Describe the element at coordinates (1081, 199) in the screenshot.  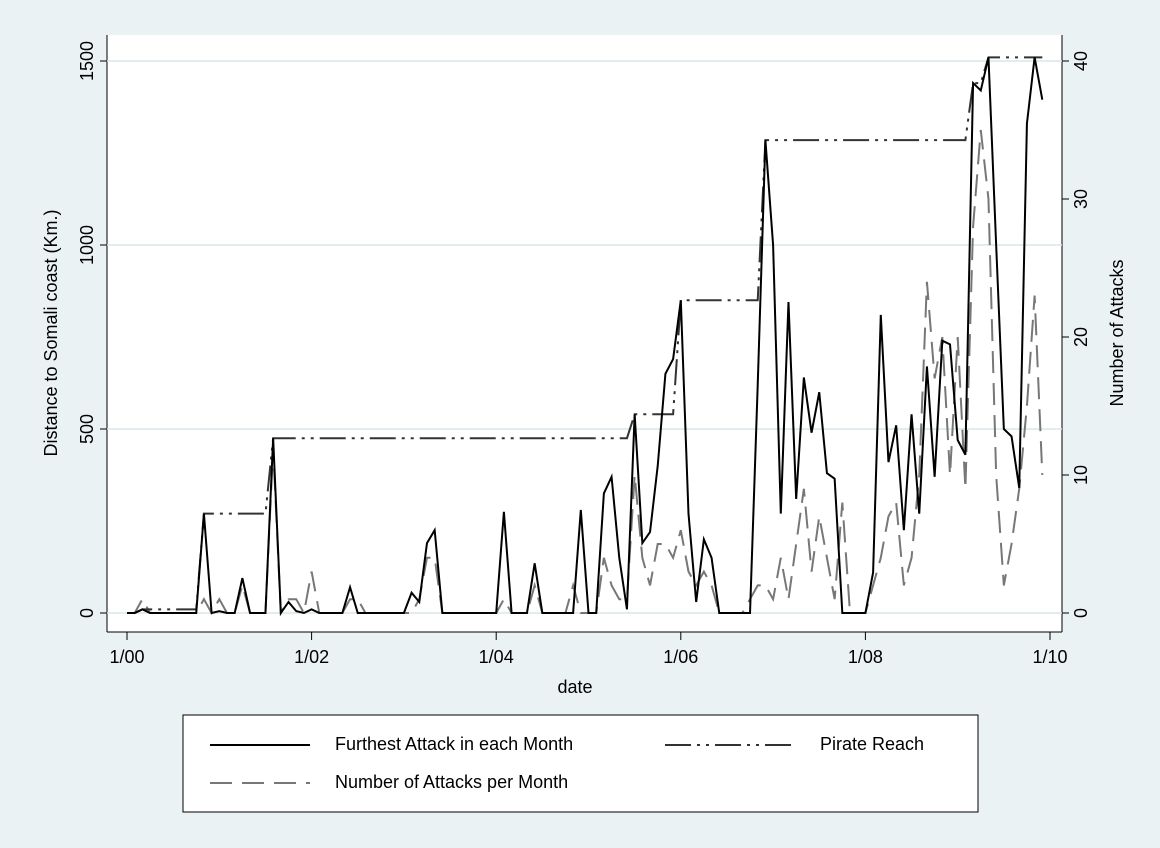
I see `y2-tick-label: 30` at that location.